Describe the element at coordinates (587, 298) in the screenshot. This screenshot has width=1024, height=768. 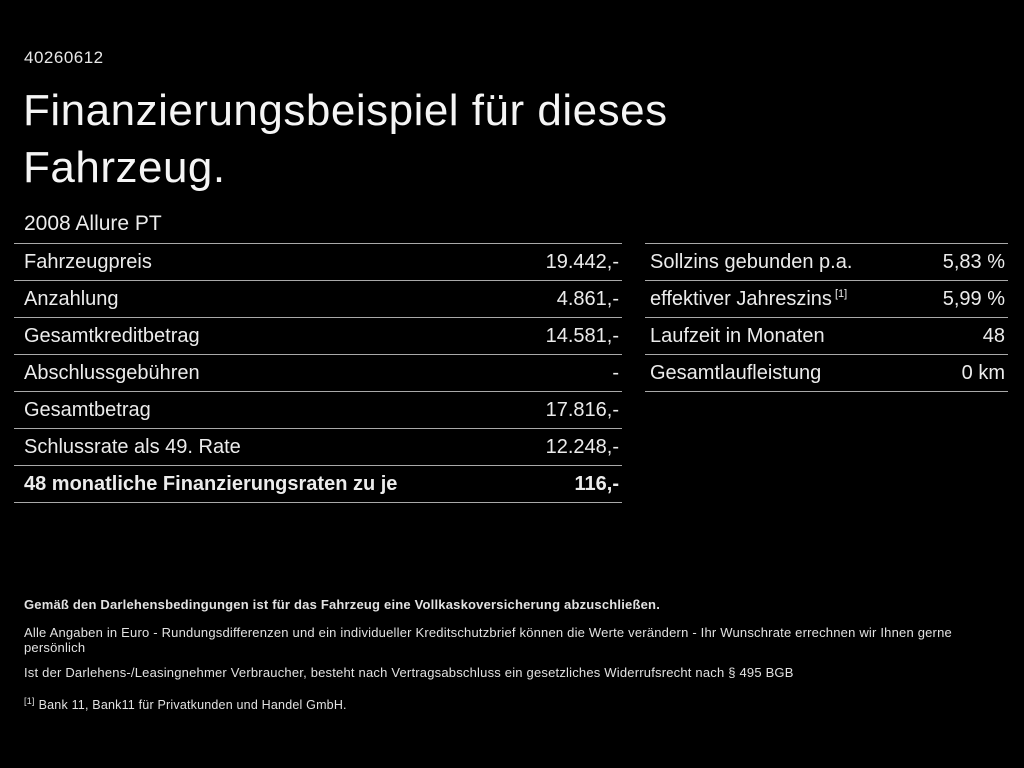
I see `row-value: 4.861,-` at that location.